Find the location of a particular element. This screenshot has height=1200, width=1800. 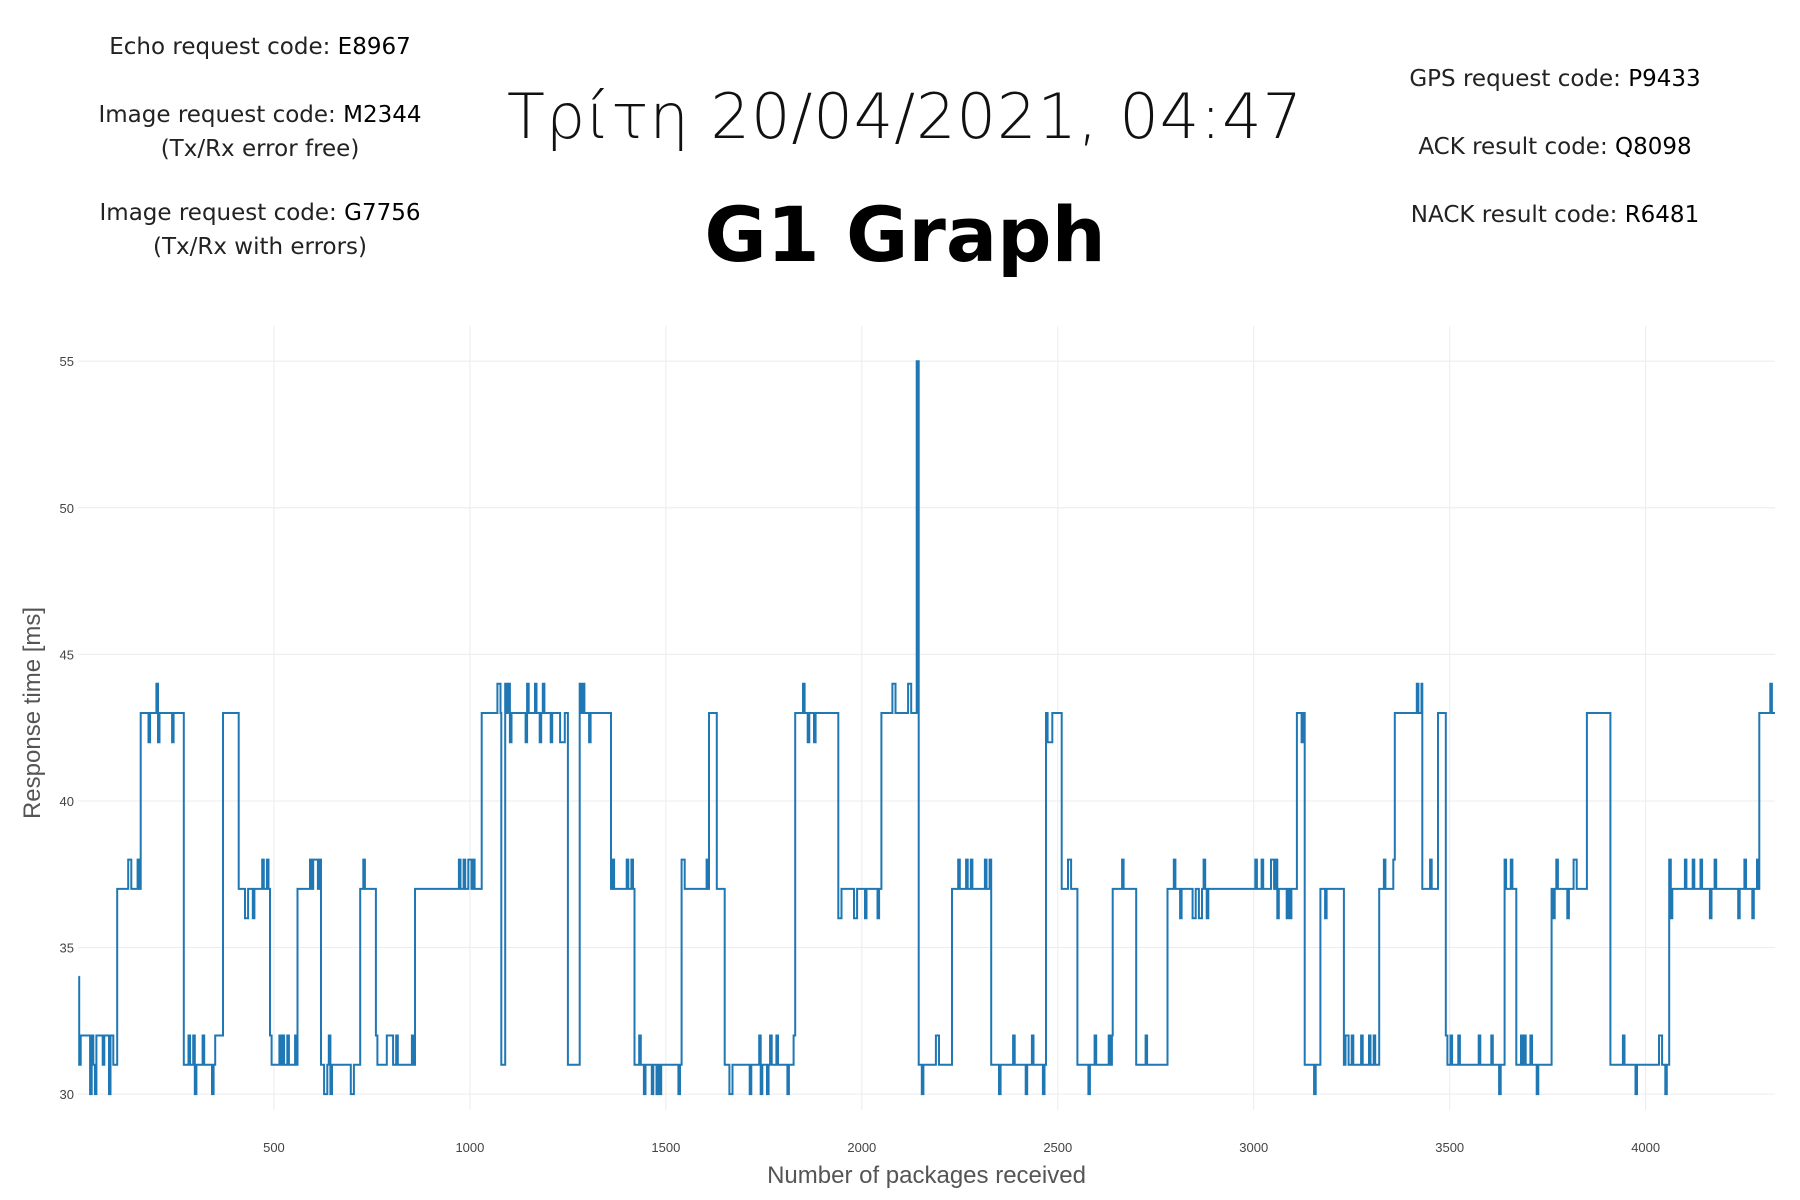

image-request-value: G7756 is located at coordinates (382, 213).